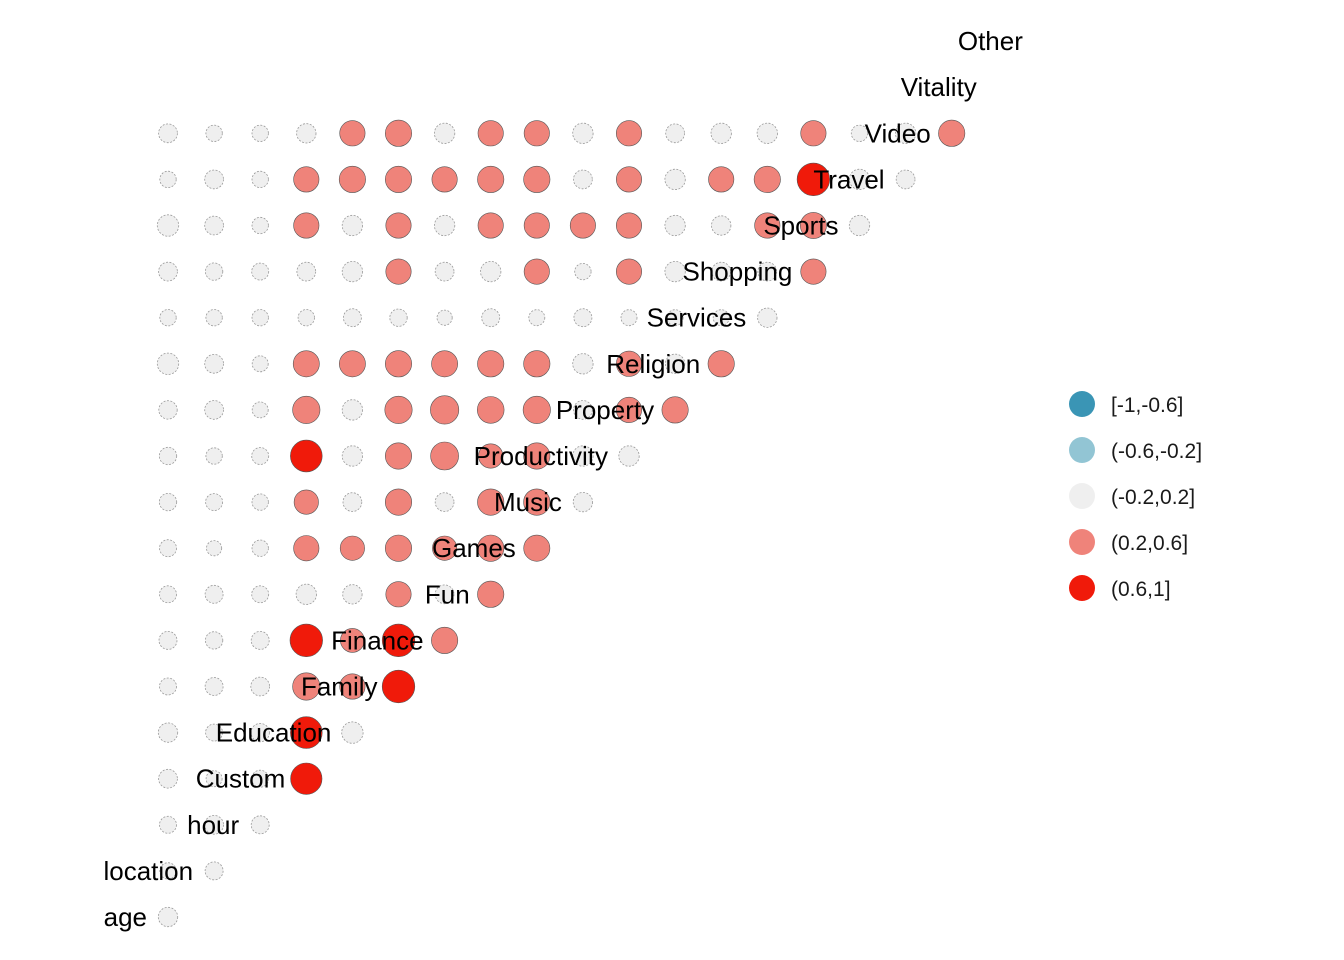 Image resolution: width=1344 pixels, height=960 pixels. Describe the element at coordinates (444, 317) in the screenshot. I see `dot-Services-Finance` at that location.